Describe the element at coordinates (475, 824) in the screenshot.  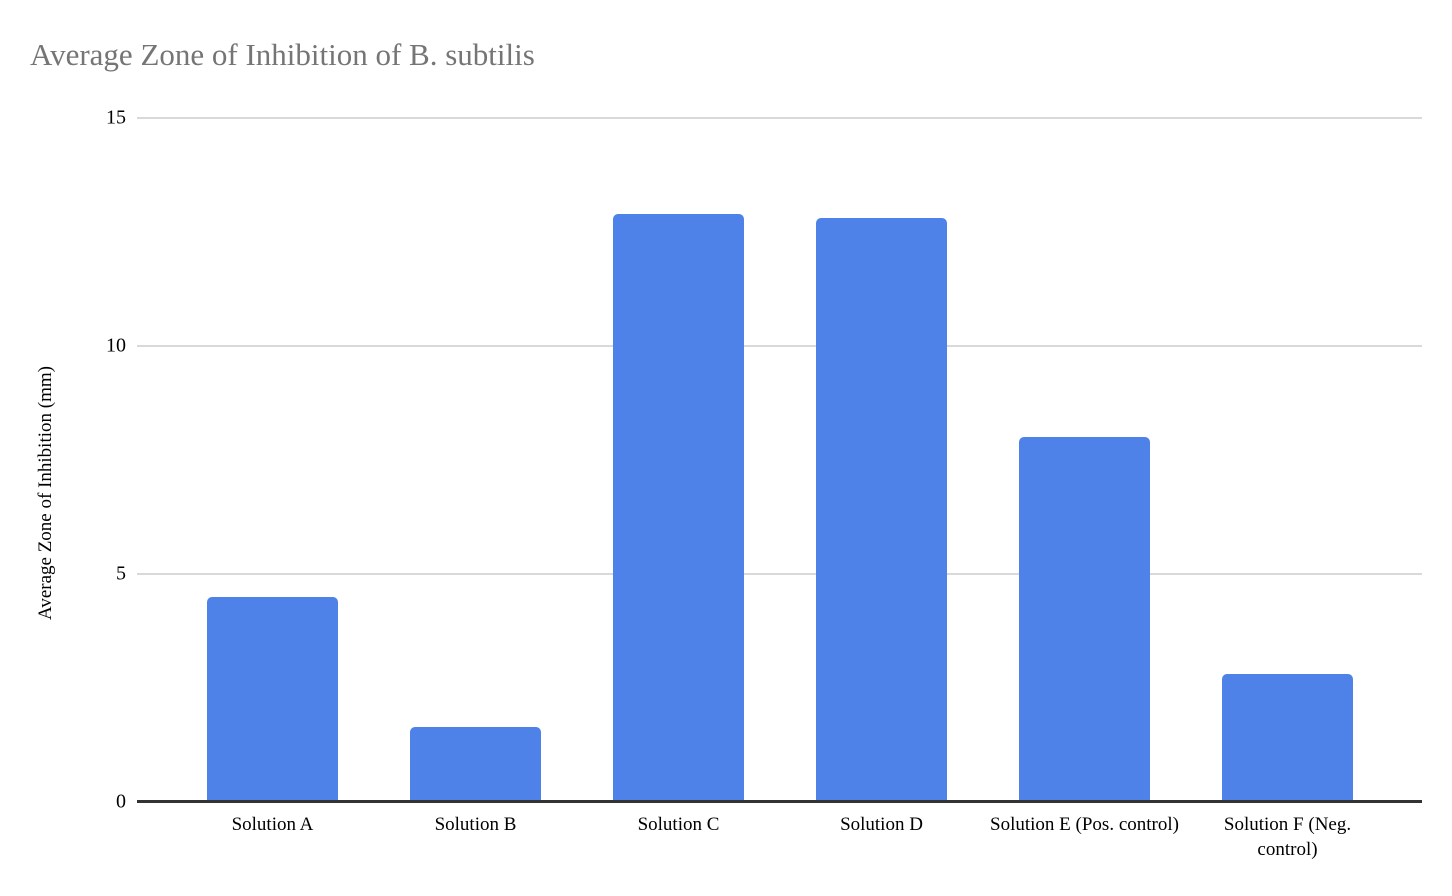
I see `x-tick-label-solution-b: Solution B` at that location.